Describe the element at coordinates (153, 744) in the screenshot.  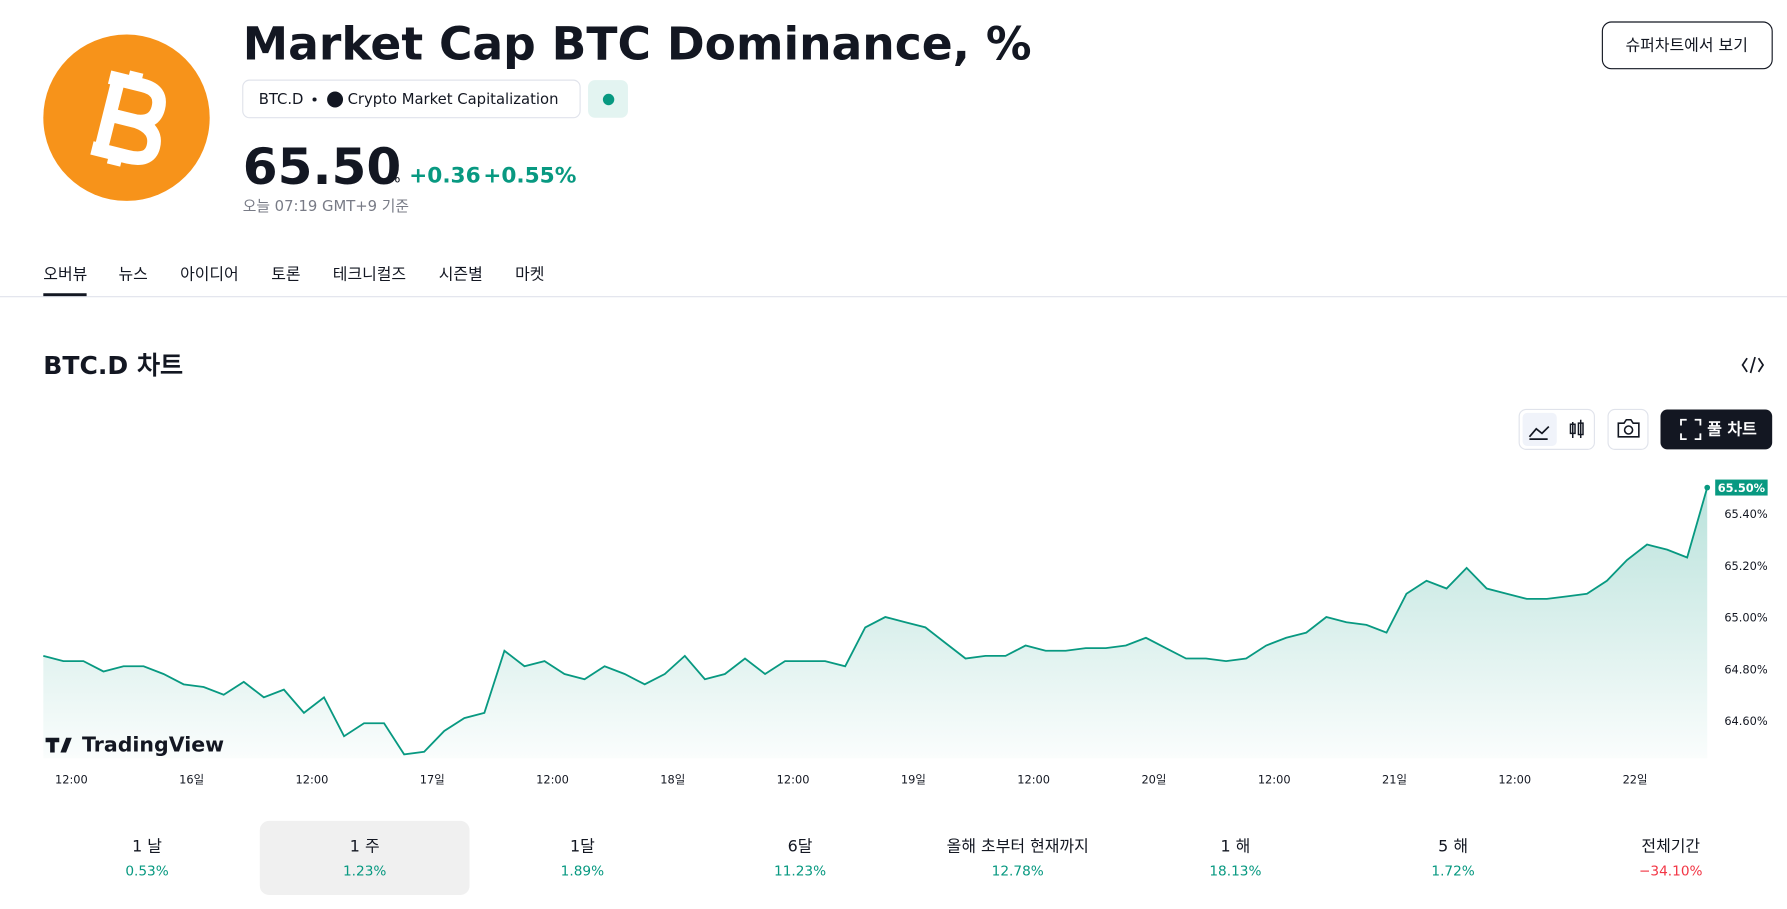
I see `watermark: TradingView` at that location.